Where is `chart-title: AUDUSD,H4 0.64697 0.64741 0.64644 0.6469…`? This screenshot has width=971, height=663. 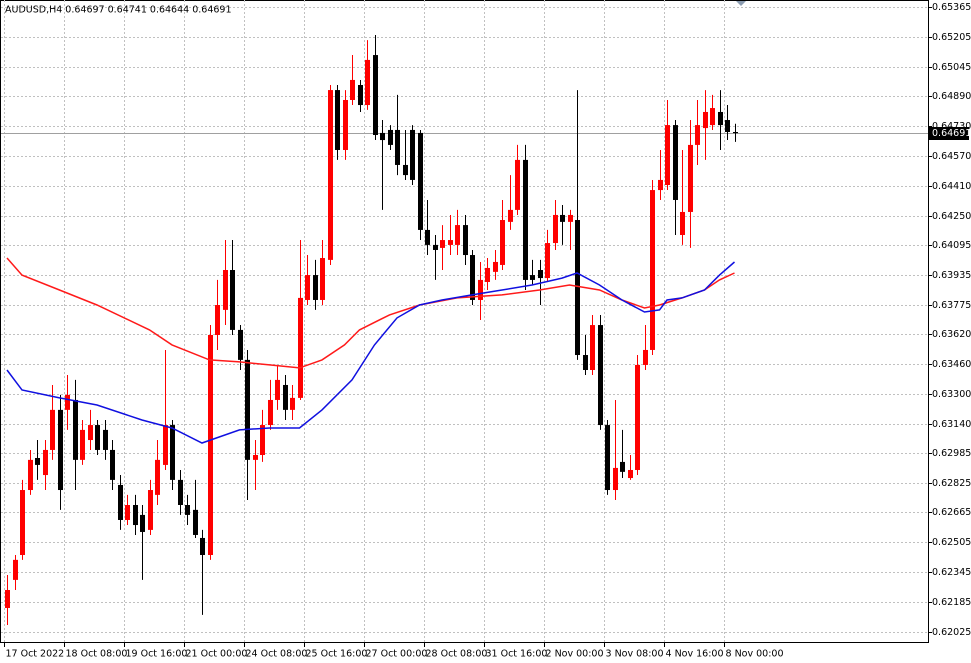 chart-title: AUDUSD,H4 0.64697 0.64741 0.64644 0.6469… is located at coordinates (118, 10).